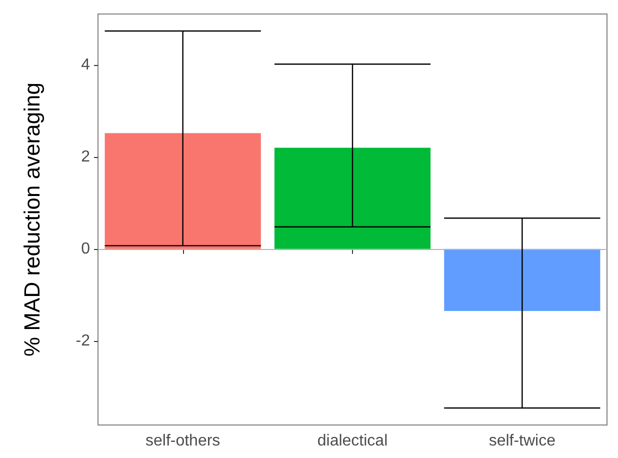  What do you see at coordinates (85, 65) in the screenshot?
I see `y-tick-label: 4` at bounding box center [85, 65].